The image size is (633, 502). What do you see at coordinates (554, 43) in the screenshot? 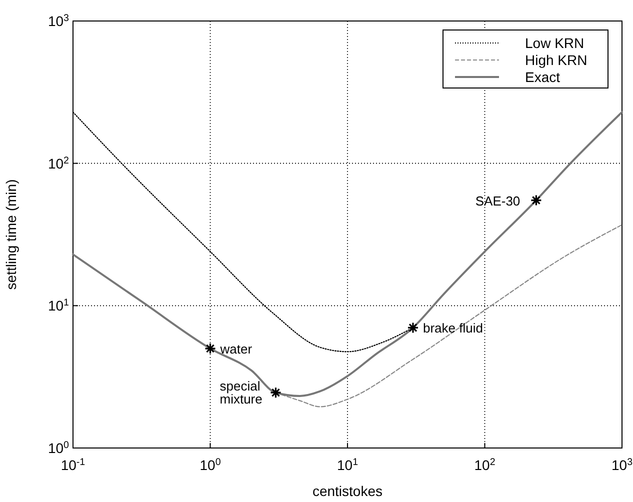
I see `legend-label: Low KRN` at bounding box center [554, 43].